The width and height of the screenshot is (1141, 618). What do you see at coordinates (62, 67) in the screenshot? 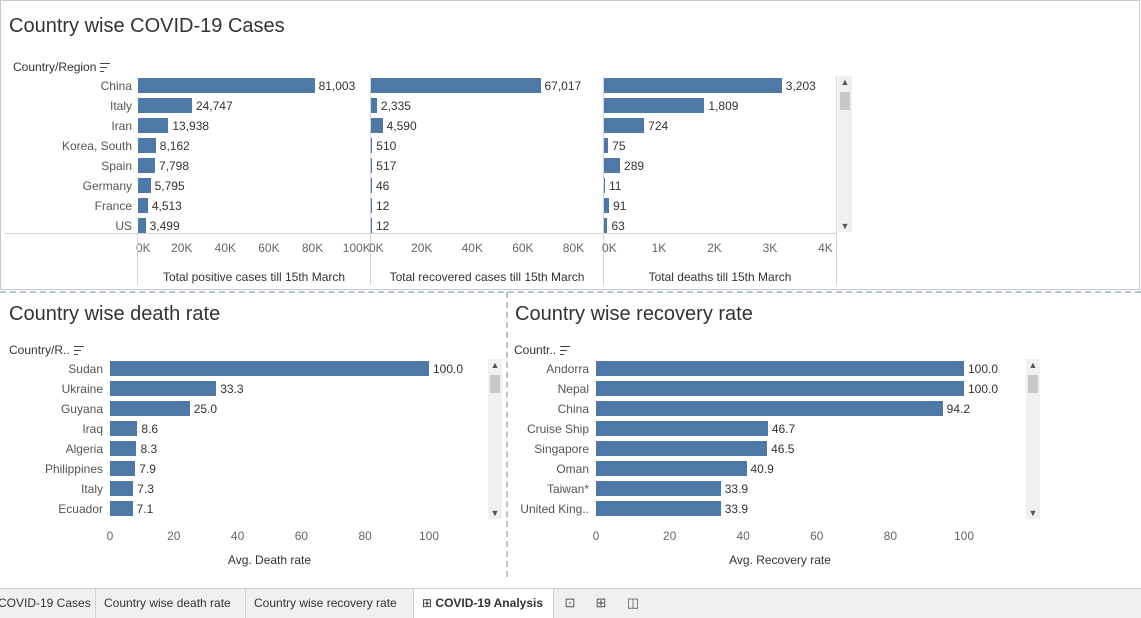
I see `row-header-country-region: Country/Region` at bounding box center [62, 67].